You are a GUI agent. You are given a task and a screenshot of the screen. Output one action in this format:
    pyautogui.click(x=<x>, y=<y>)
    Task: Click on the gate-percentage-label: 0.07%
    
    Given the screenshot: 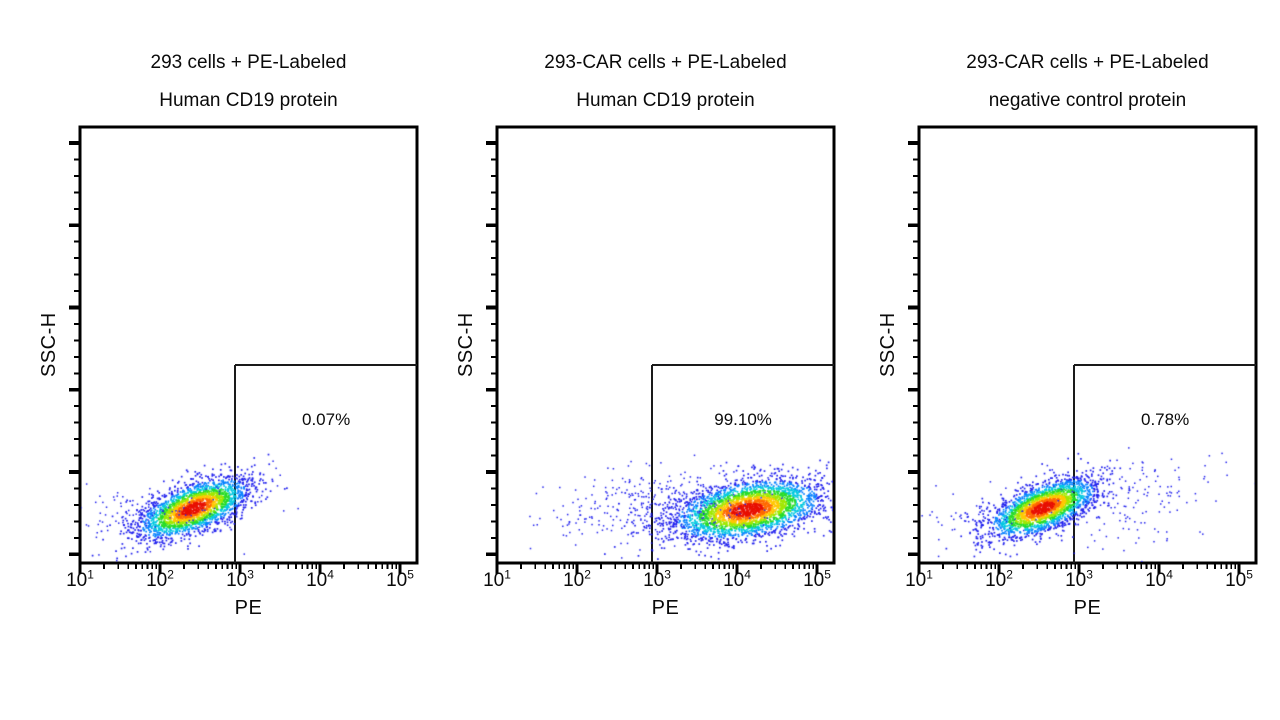 What is the action you would take?
    pyautogui.click(x=326, y=419)
    